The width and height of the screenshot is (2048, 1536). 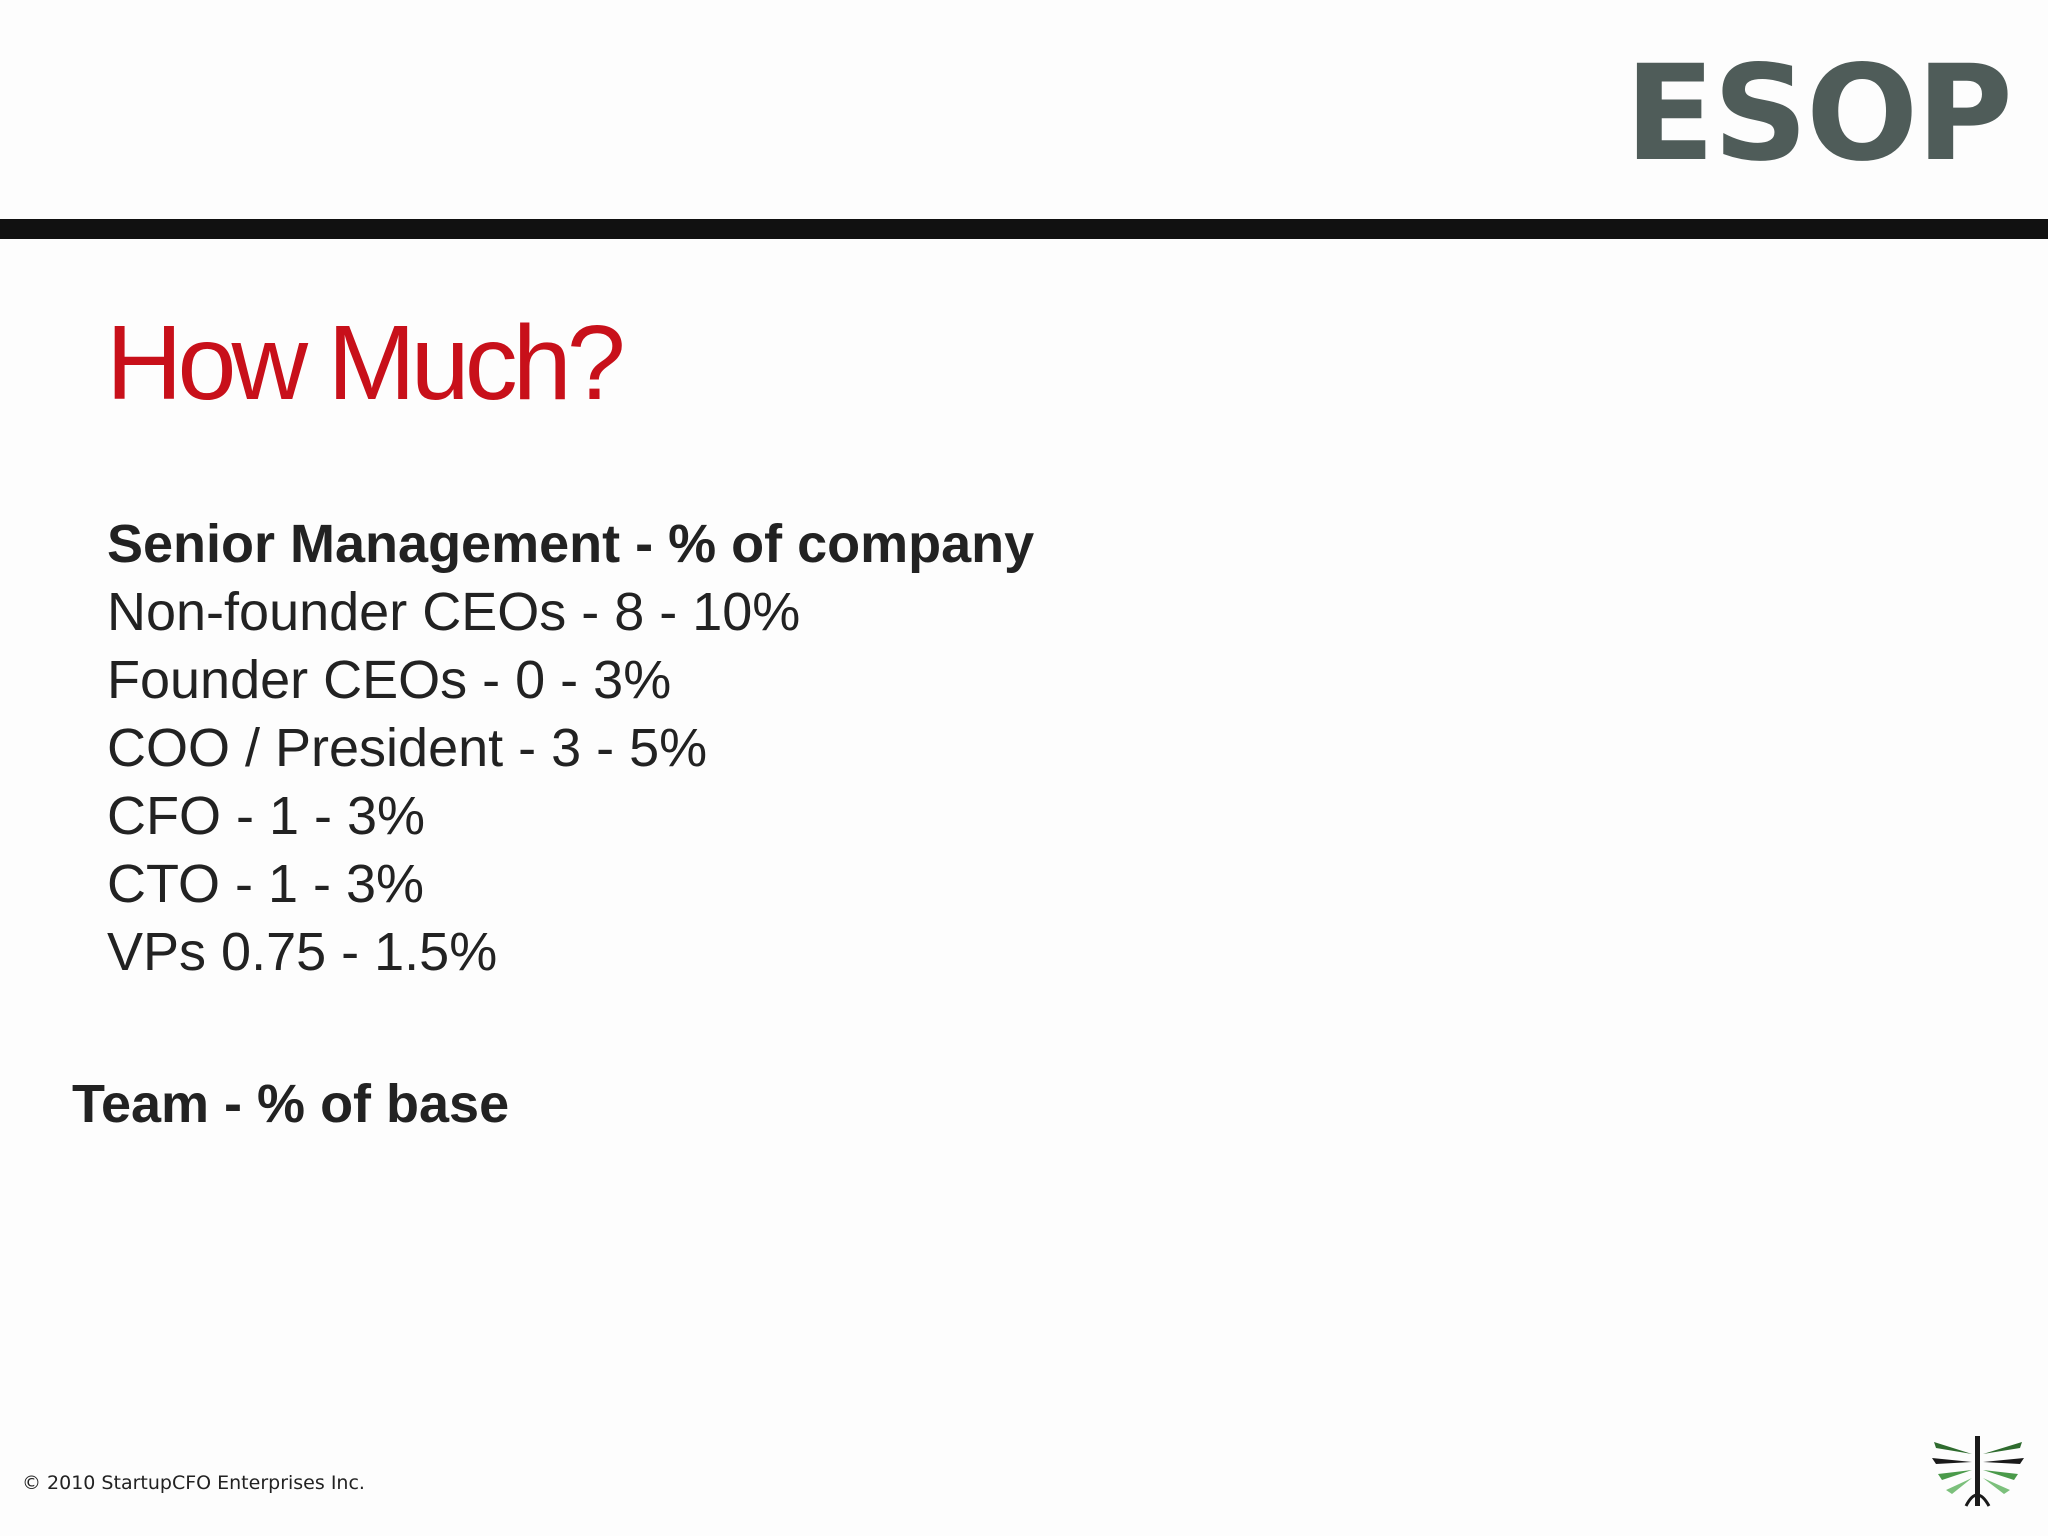 What do you see at coordinates (1818, 114) in the screenshot?
I see `header-title: ESOP` at bounding box center [1818, 114].